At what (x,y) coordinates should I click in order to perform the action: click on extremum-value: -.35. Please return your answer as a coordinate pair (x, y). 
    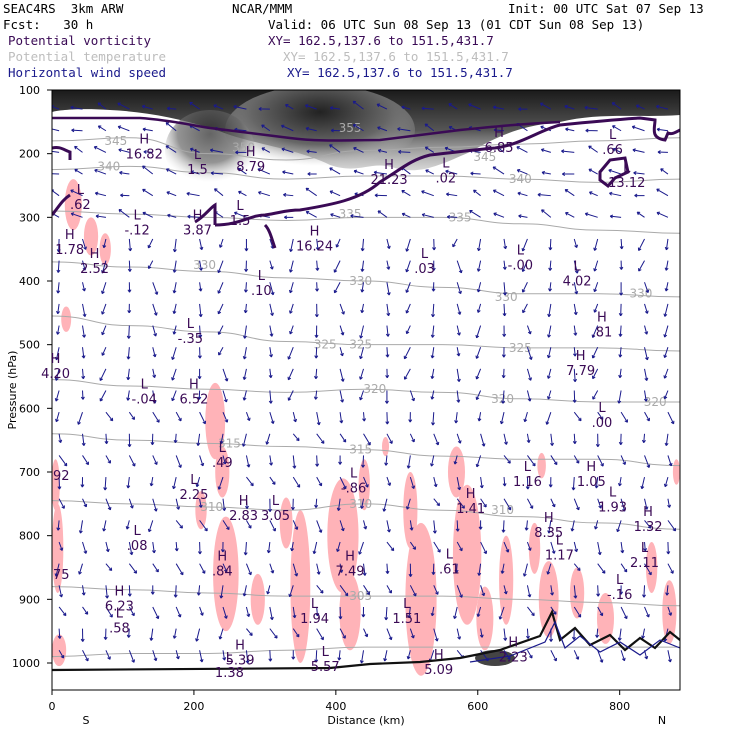
    Looking at the image, I should click on (190, 339).